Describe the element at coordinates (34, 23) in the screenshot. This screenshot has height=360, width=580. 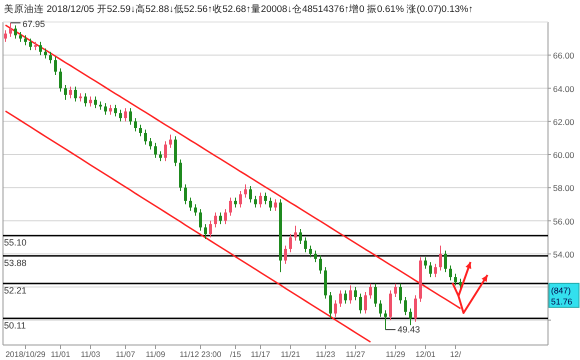
I see `annotation: 67.95` at that location.